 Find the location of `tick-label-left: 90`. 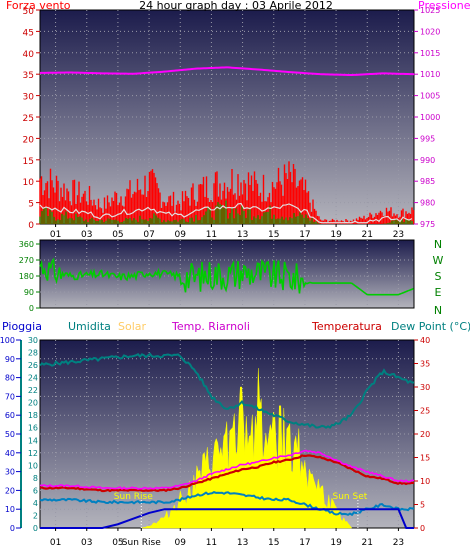

tick-label-left: 90 is located at coordinates (29, 292).